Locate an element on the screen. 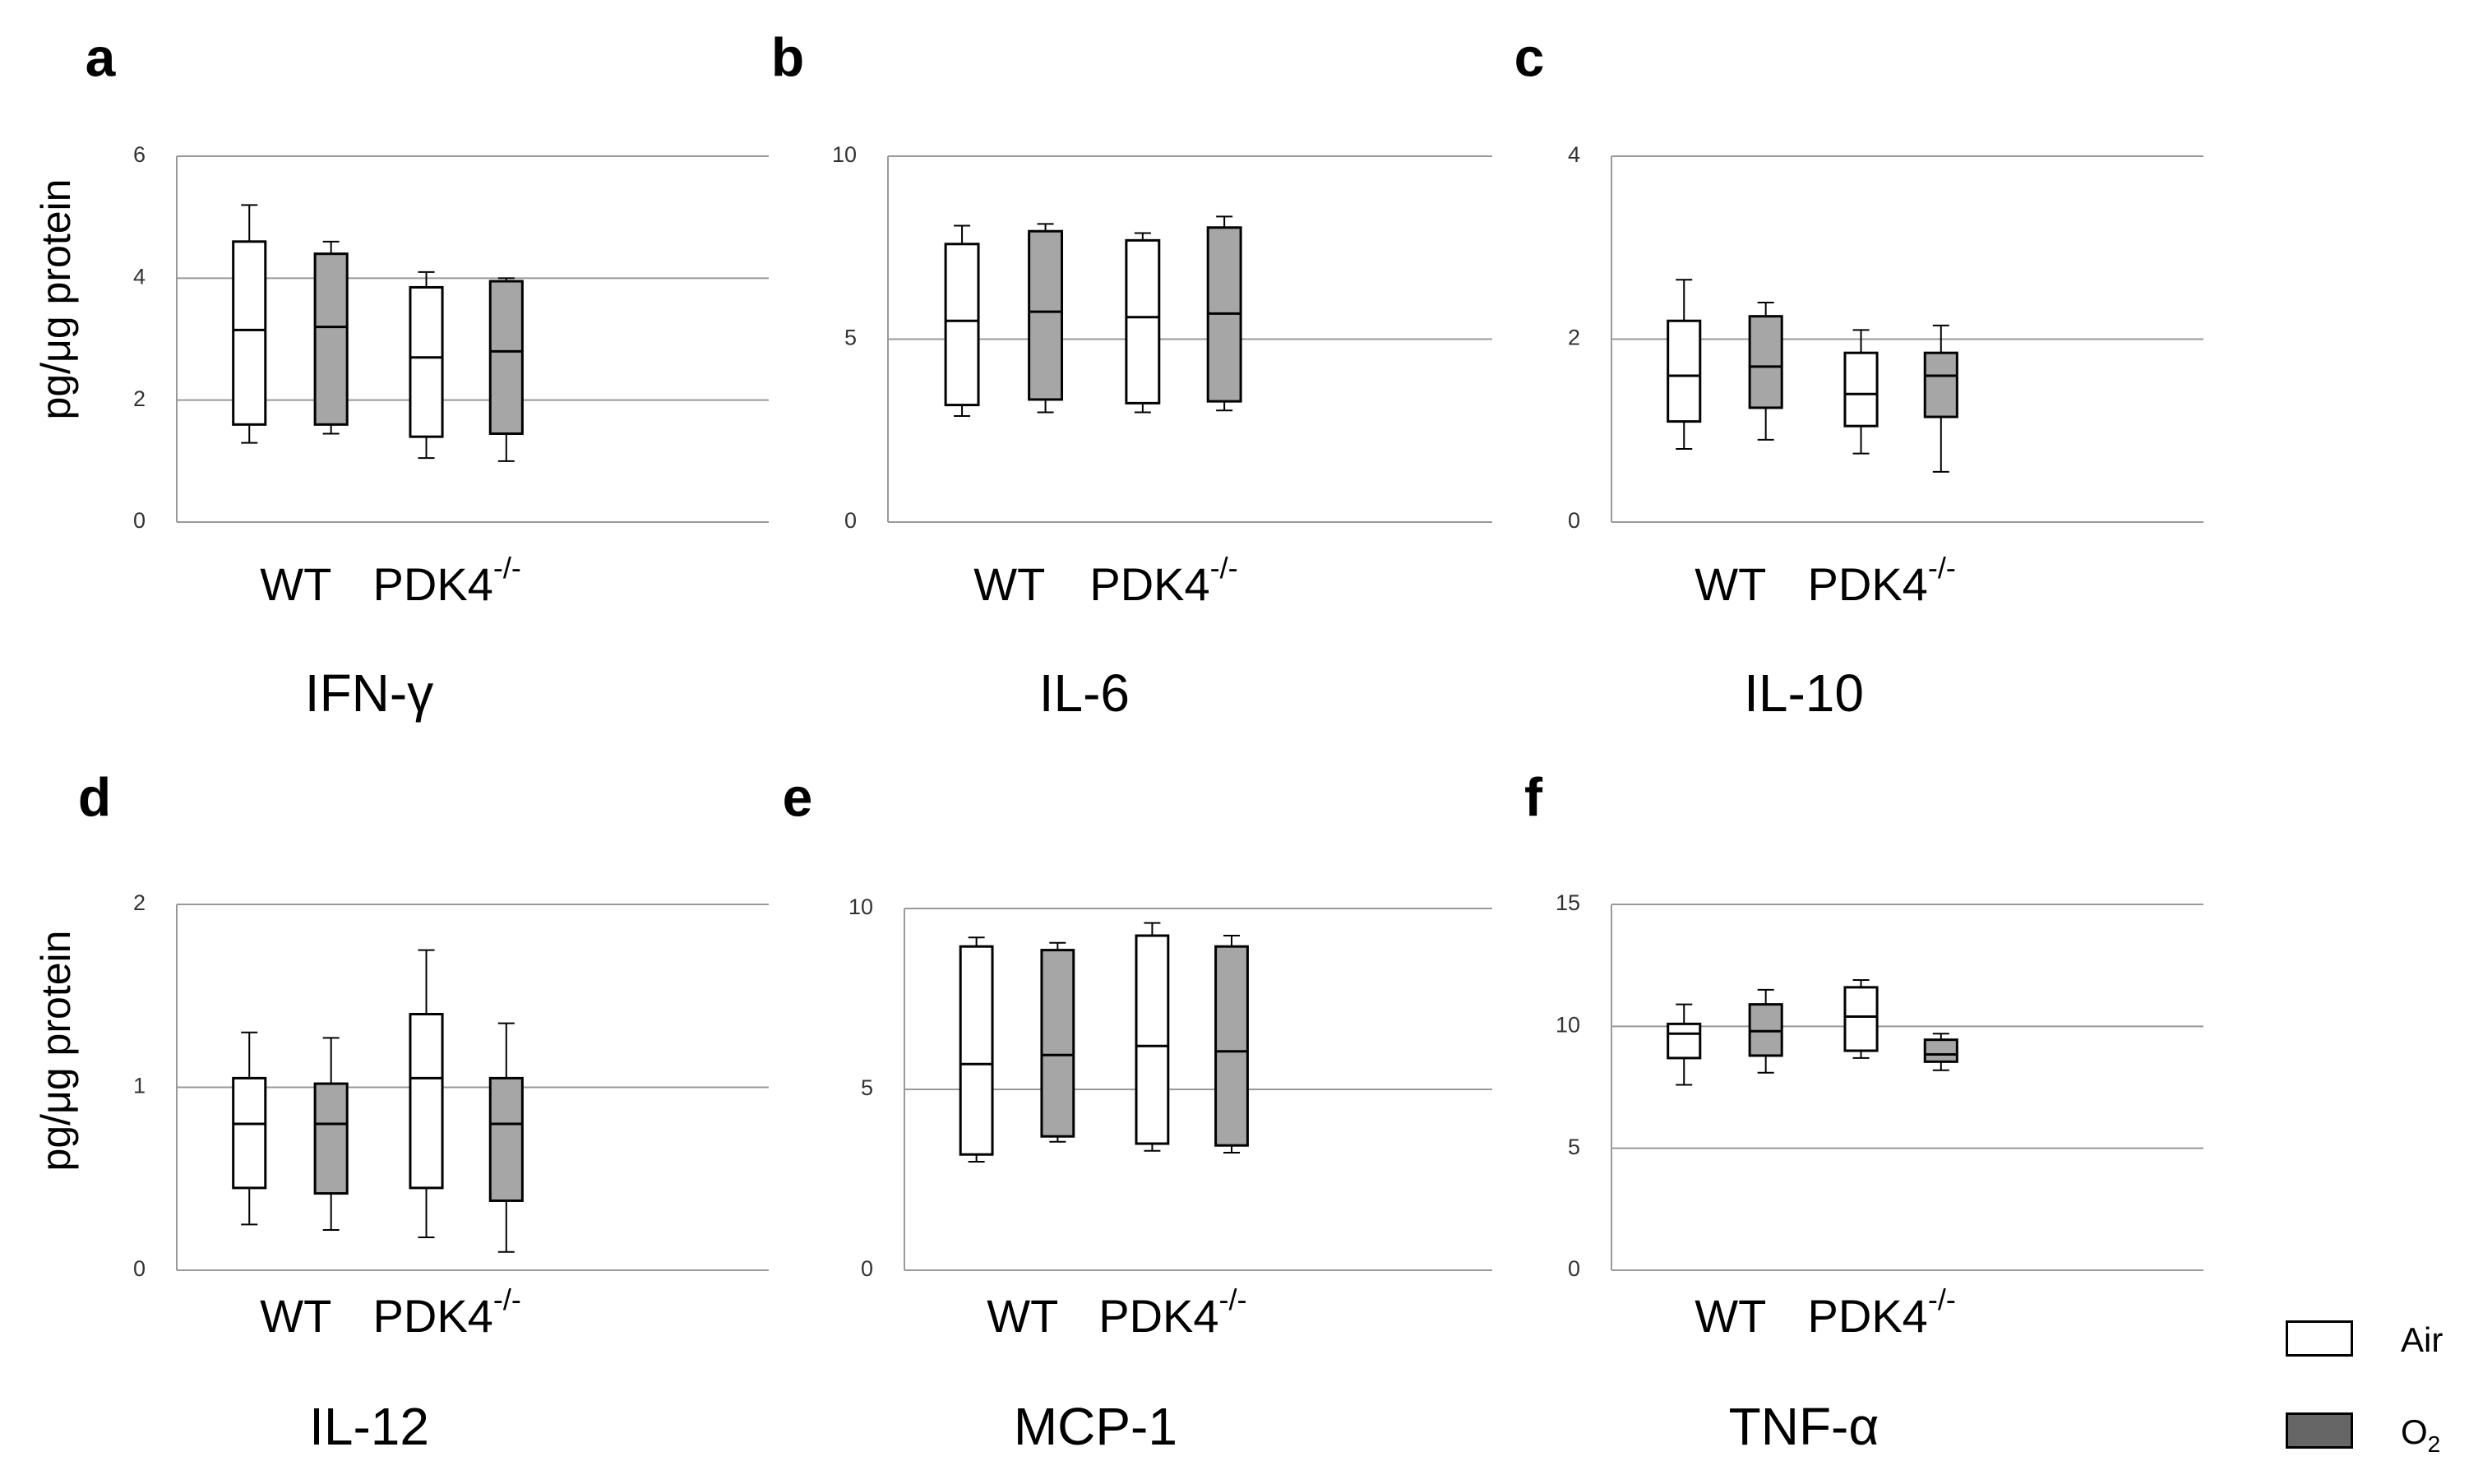  box-body-d-o2-pdk4 is located at coordinates (506, 1139).